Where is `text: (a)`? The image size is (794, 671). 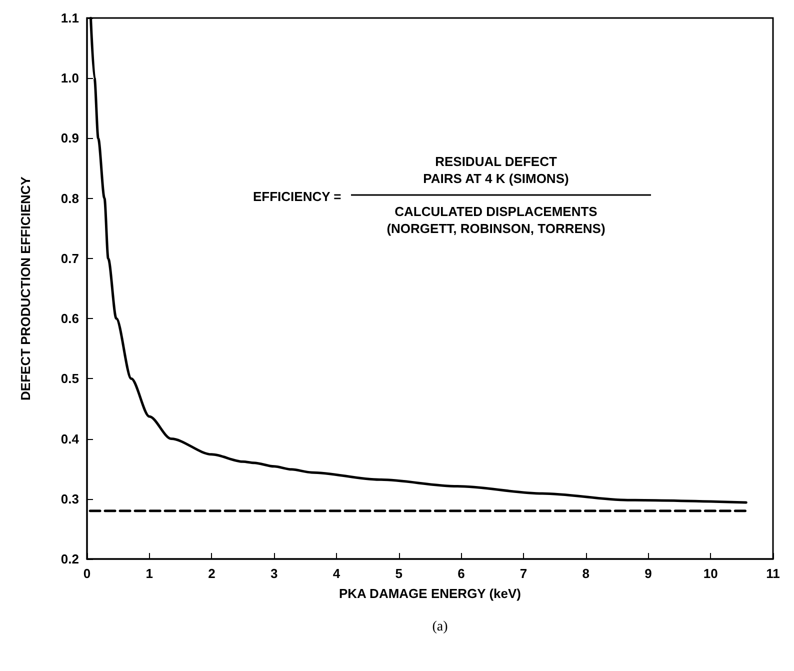 text: (a) is located at coordinates (440, 627).